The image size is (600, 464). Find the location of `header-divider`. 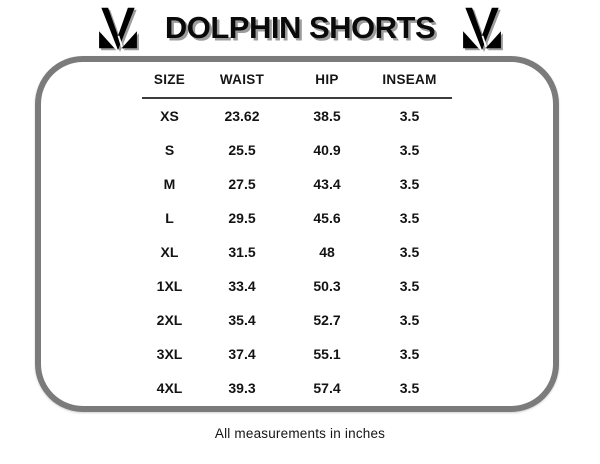

header-divider is located at coordinates (297, 98).